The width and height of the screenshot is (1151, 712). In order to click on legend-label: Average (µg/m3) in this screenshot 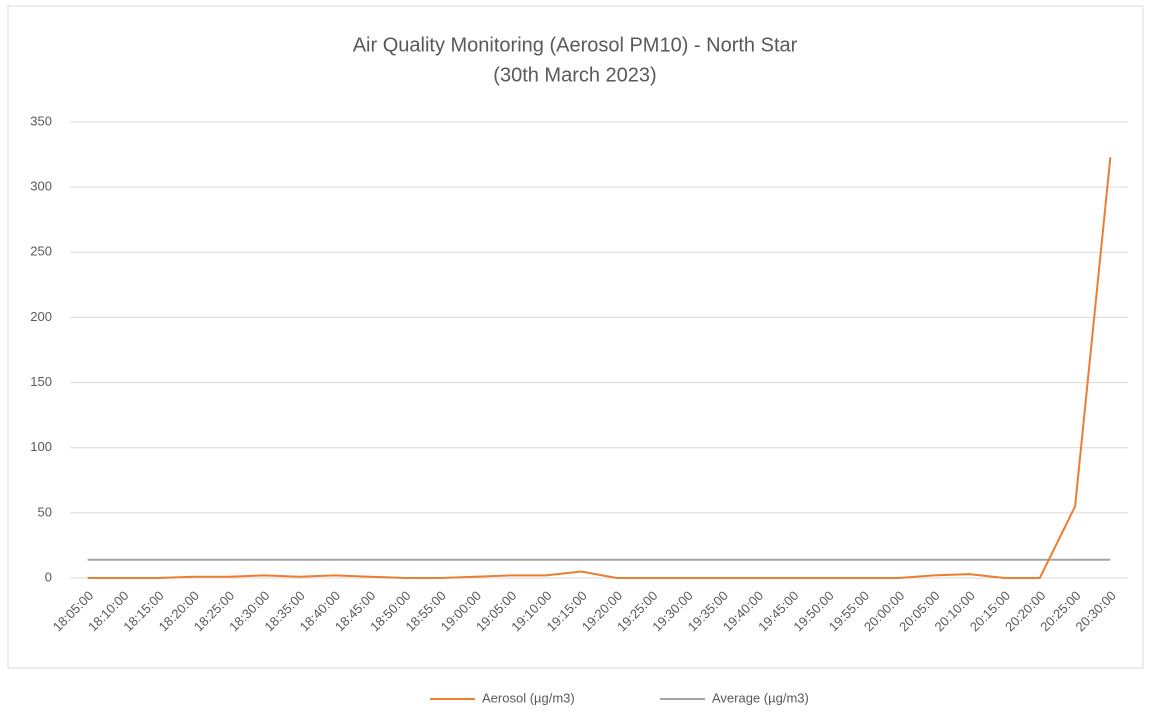, I will do `click(760, 697)`.